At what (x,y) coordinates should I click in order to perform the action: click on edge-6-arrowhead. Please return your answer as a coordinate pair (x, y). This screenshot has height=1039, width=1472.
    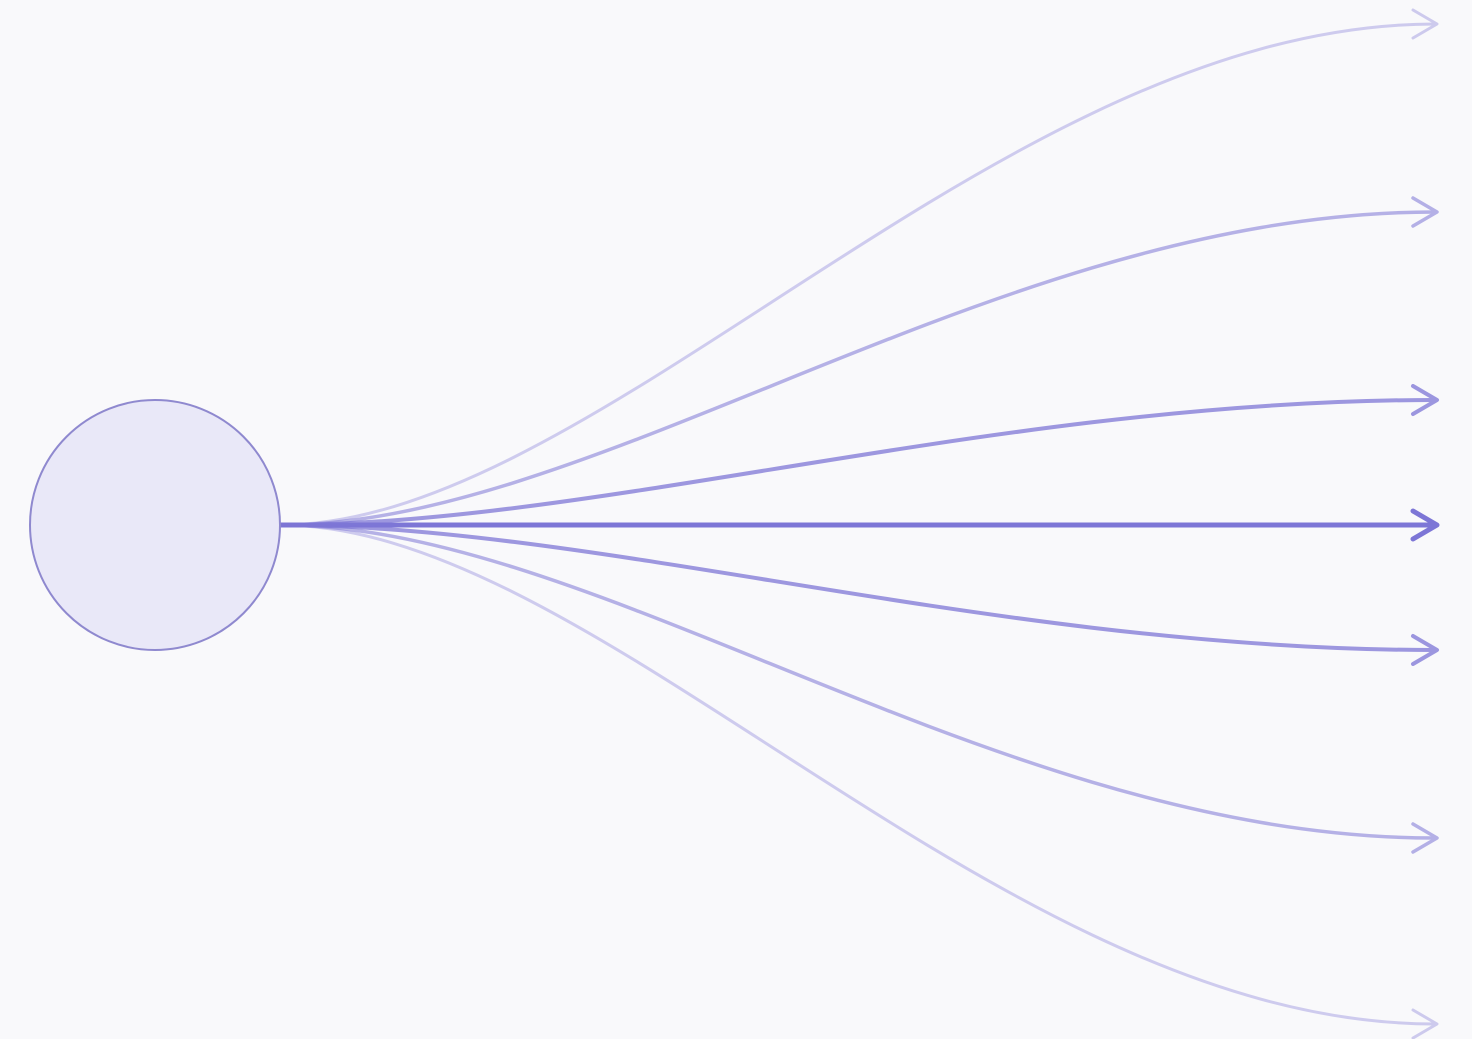
    Looking at the image, I should click on (1425, 838).